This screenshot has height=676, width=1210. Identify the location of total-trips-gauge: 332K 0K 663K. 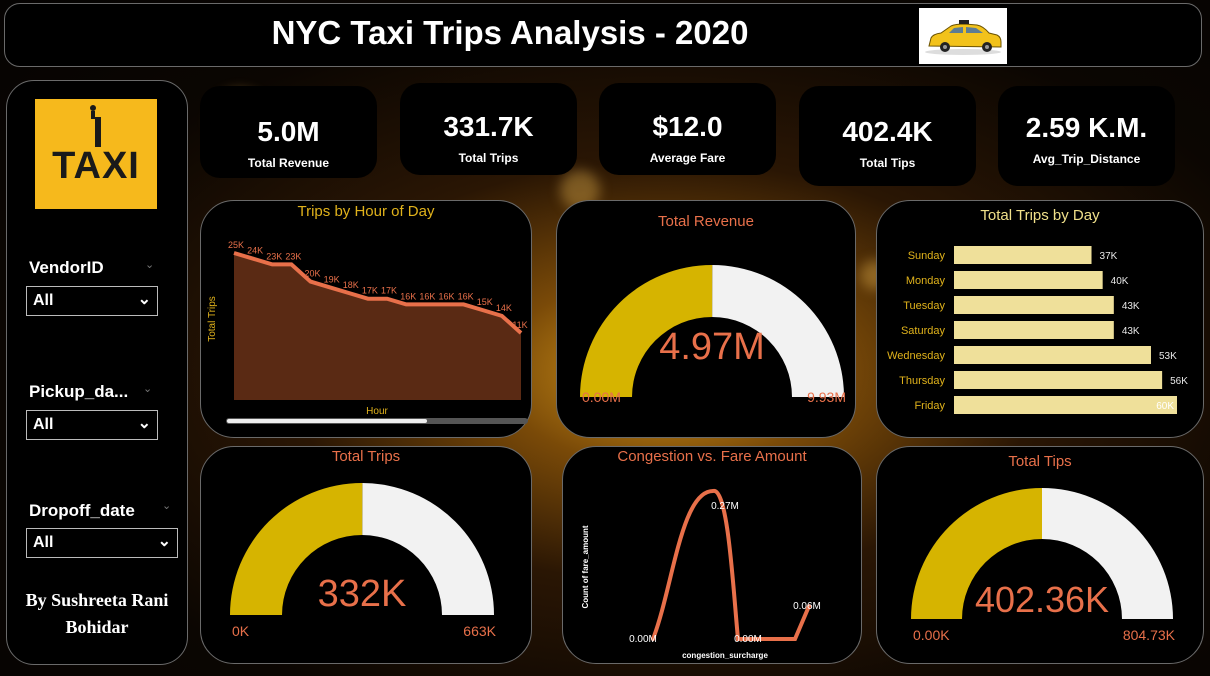
(366, 555).